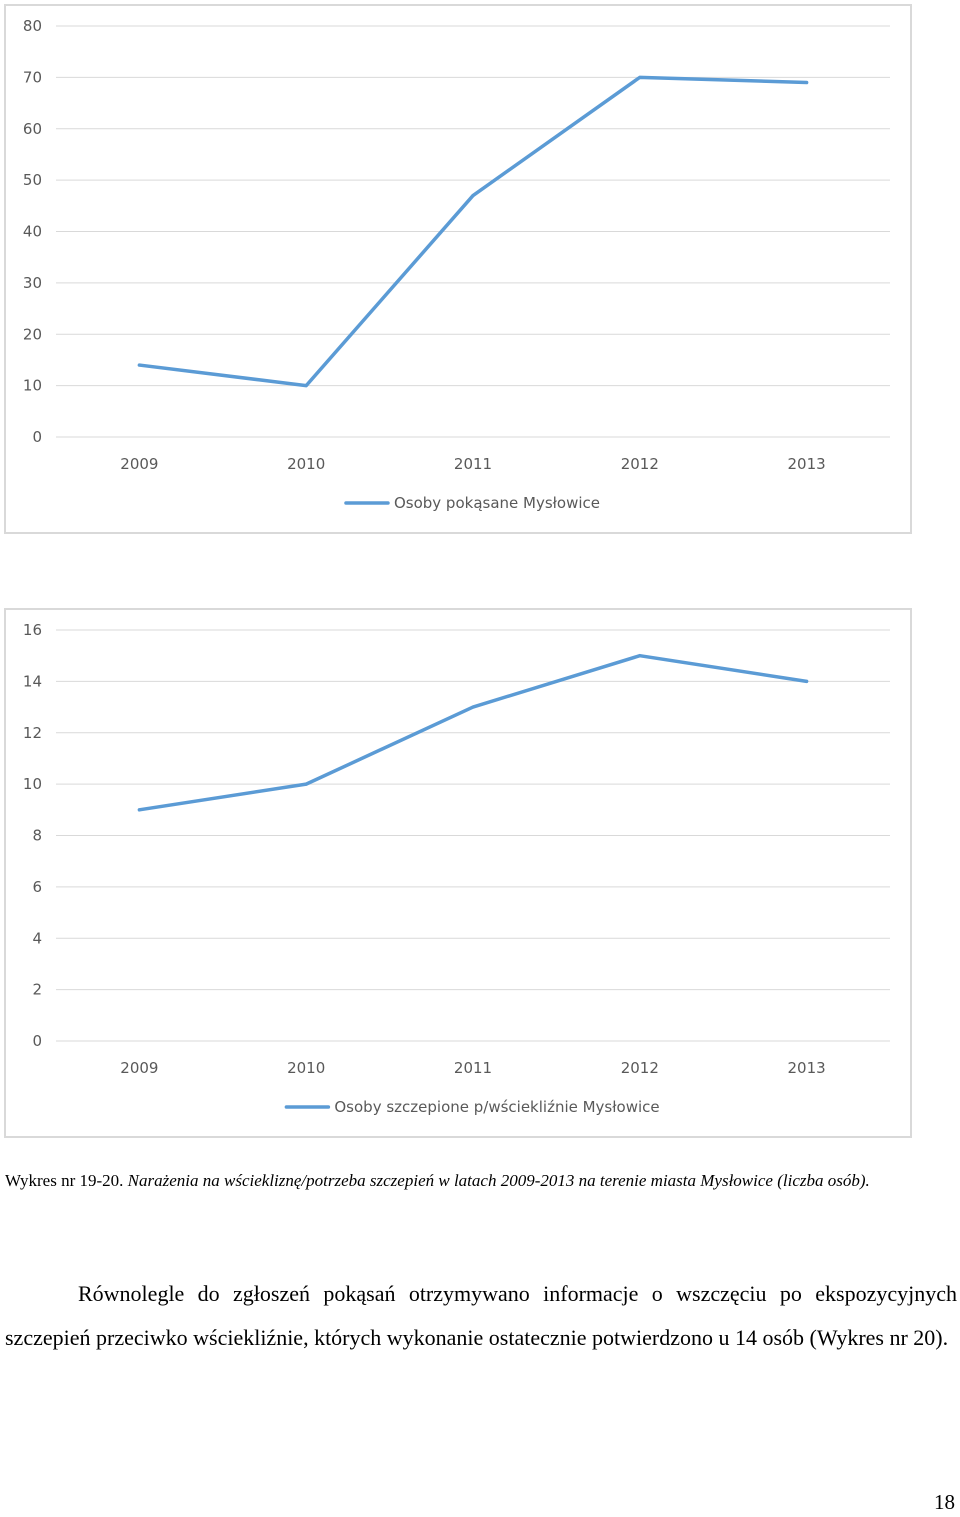 The width and height of the screenshot is (960, 1517). I want to click on legend-label: Osoby pokąsane Mysłowice, so click(497, 503).